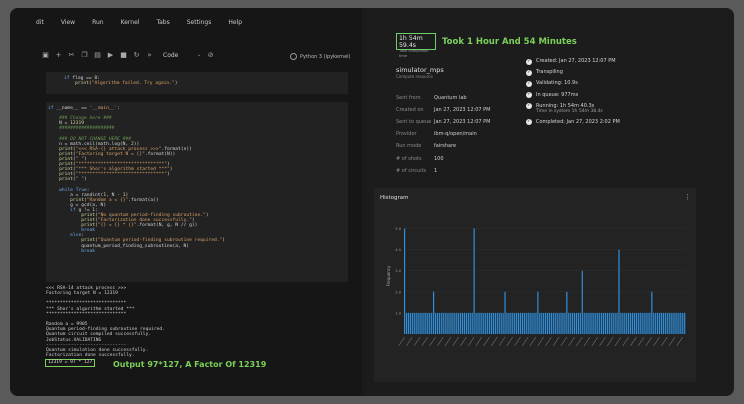 This screenshot has height=404, width=744. What do you see at coordinates (420, 70) in the screenshot?
I see `backend-name: simulator_mps` at bounding box center [420, 70].